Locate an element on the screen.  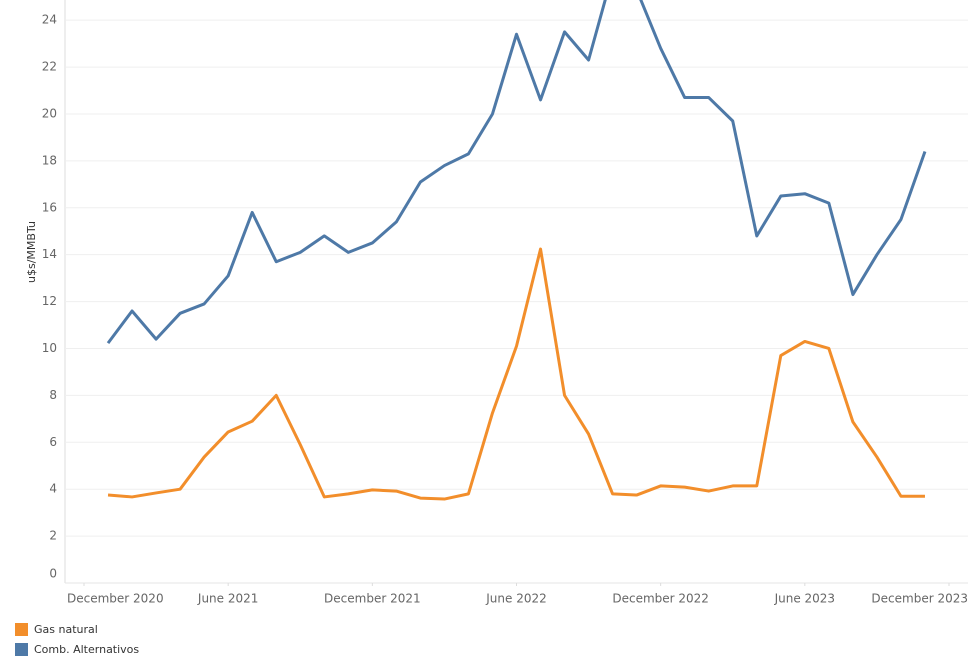
y-tick-label: 18 is located at coordinates (49, 160).